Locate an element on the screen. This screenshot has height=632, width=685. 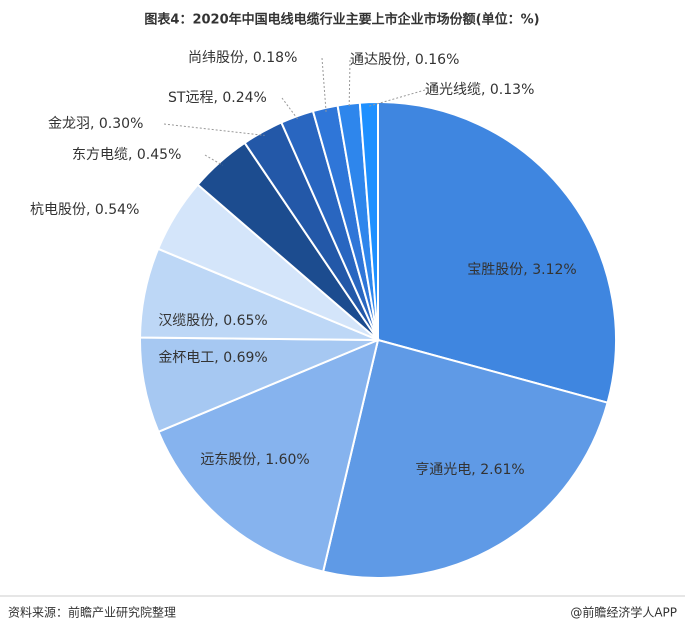
data-label: 宝胜股份, 3.12% is located at coordinates (521, 270).